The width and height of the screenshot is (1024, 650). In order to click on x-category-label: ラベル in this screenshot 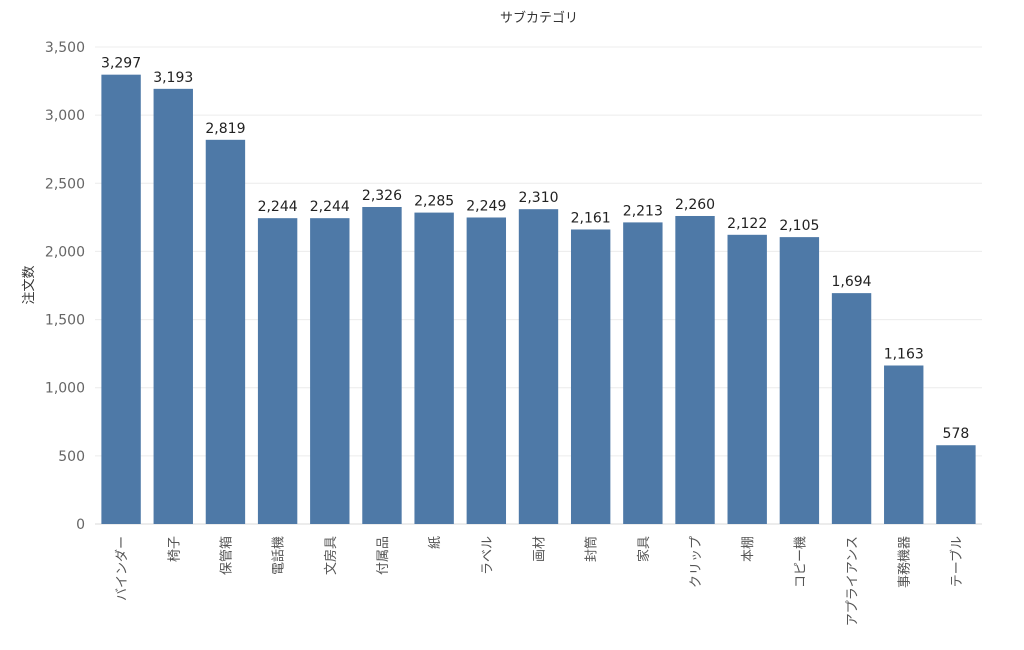, I will do `click(487, 555)`.